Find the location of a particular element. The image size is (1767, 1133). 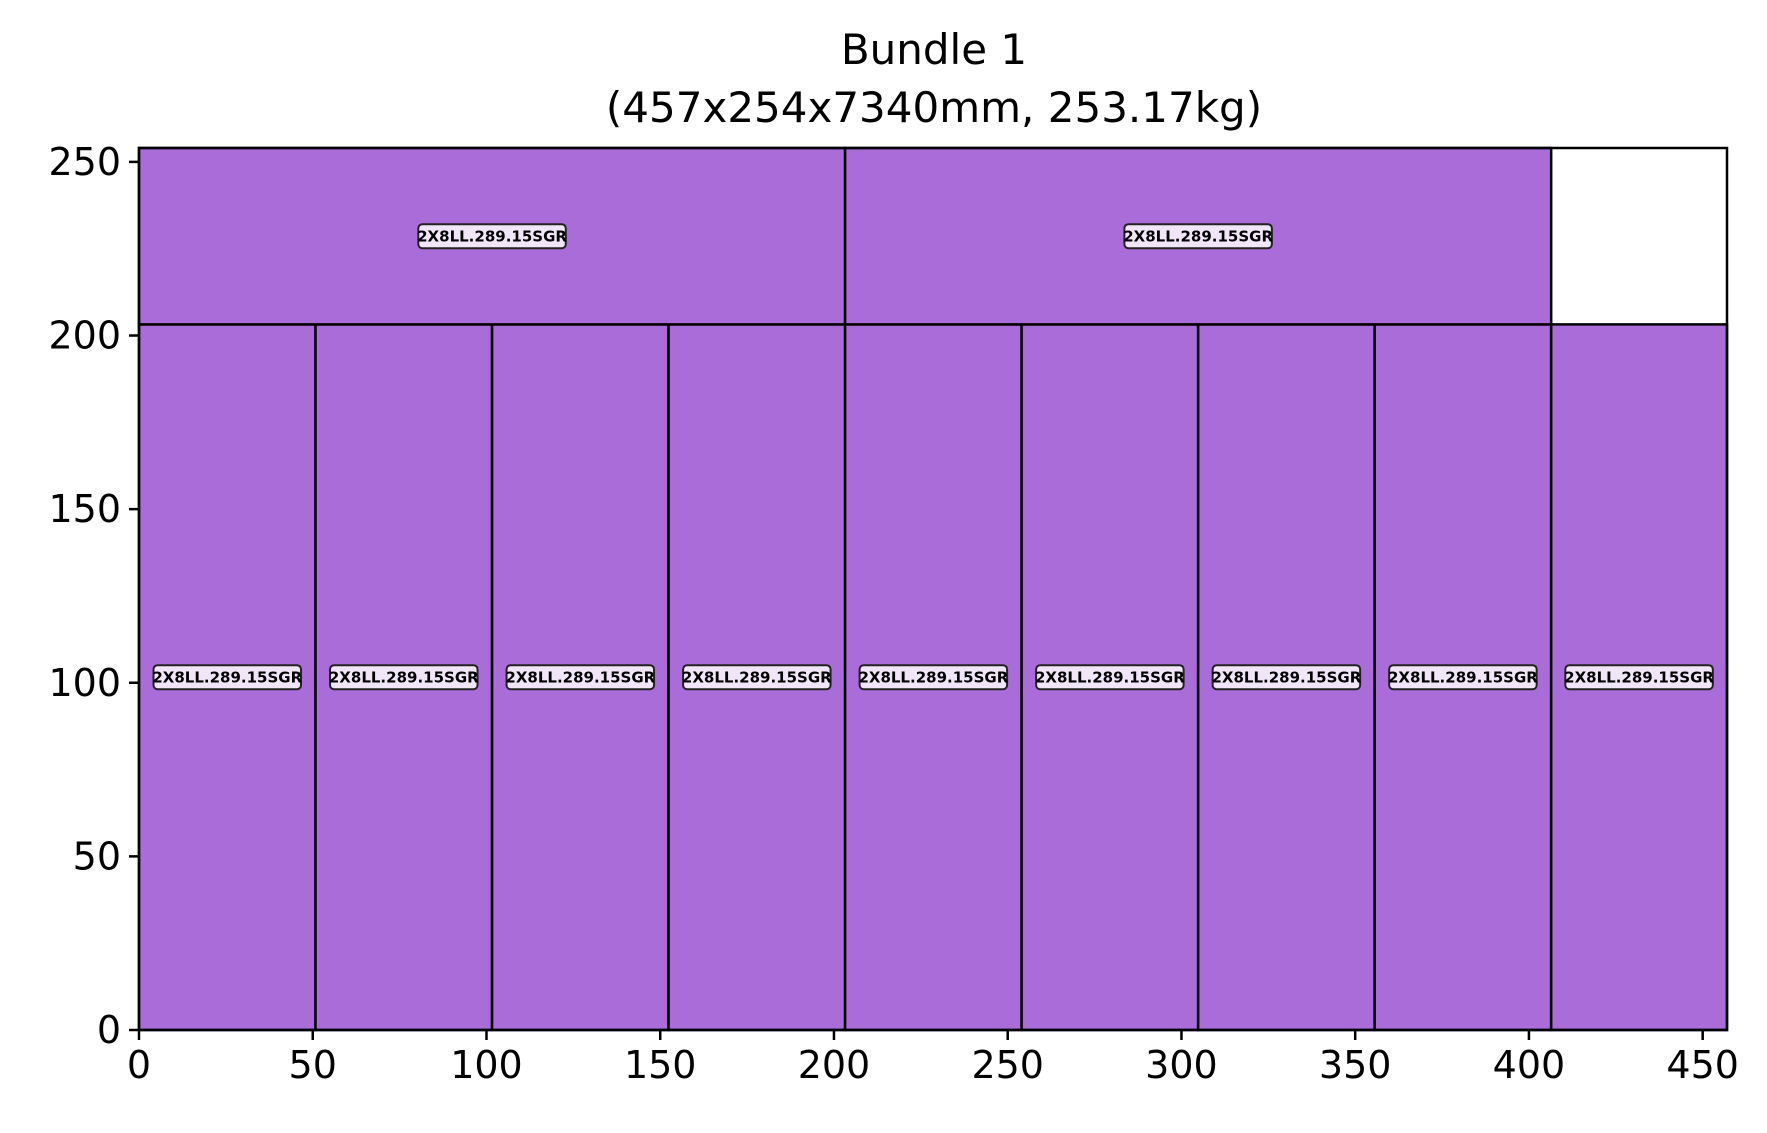

x-tick-label: 250 is located at coordinates (1007, 1065).